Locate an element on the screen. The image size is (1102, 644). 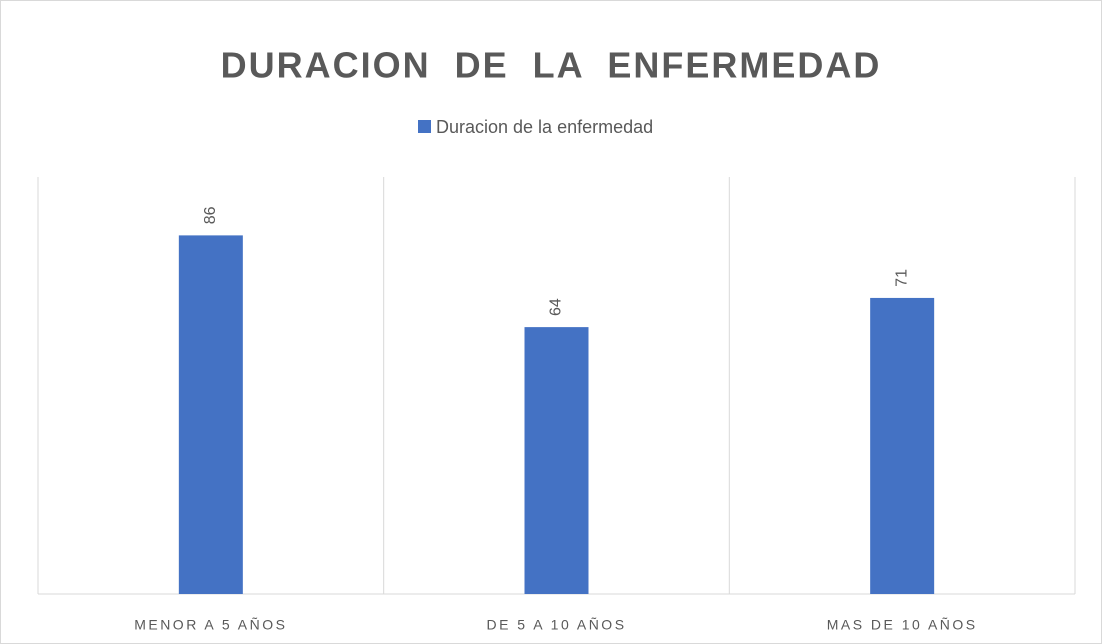
x-tick-label: MENOR A 5 AÑOS is located at coordinates (210, 625).